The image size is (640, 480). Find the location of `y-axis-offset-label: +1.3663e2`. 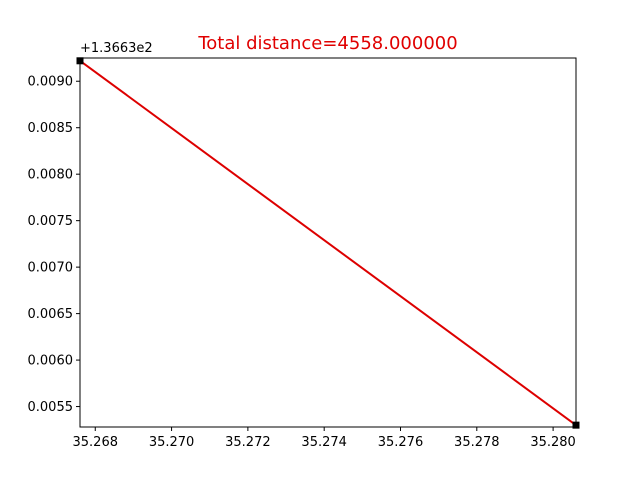

y-axis-offset-label: +1.3663e2 is located at coordinates (116, 48).